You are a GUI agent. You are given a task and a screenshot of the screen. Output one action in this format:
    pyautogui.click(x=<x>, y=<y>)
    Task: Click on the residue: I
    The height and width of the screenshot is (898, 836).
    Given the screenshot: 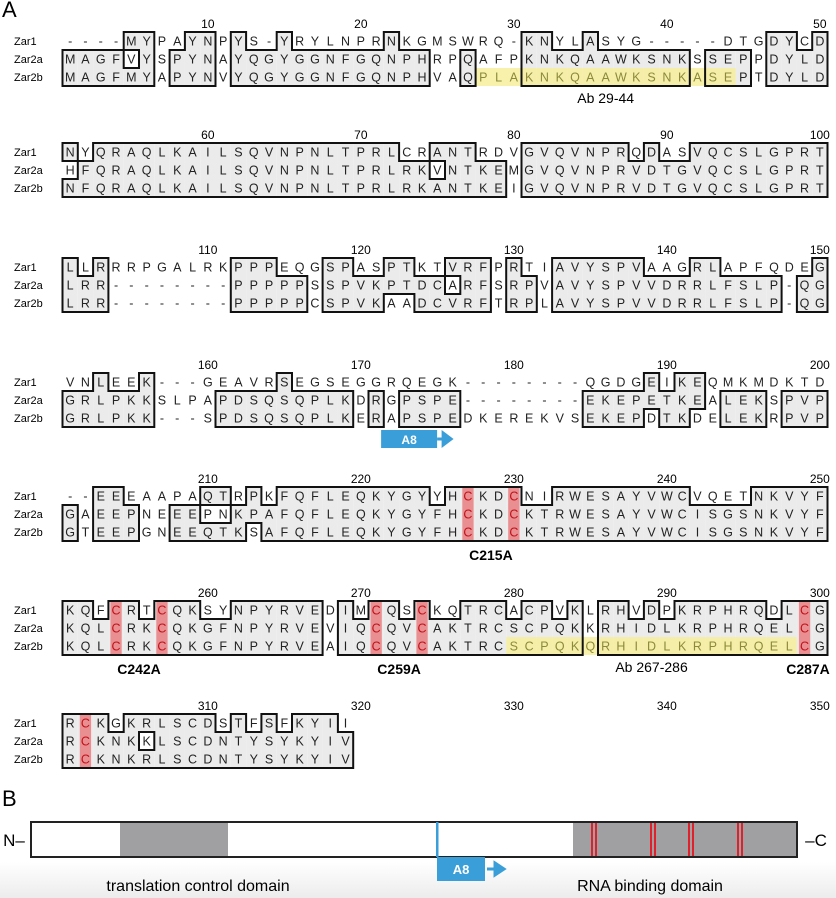 What is the action you would take?
    pyautogui.click(x=345, y=611)
    